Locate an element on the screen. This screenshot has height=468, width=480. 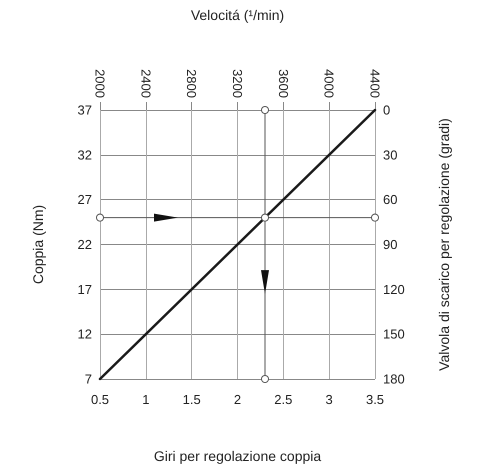
y-tick-label: 17 is located at coordinates (85, 289).